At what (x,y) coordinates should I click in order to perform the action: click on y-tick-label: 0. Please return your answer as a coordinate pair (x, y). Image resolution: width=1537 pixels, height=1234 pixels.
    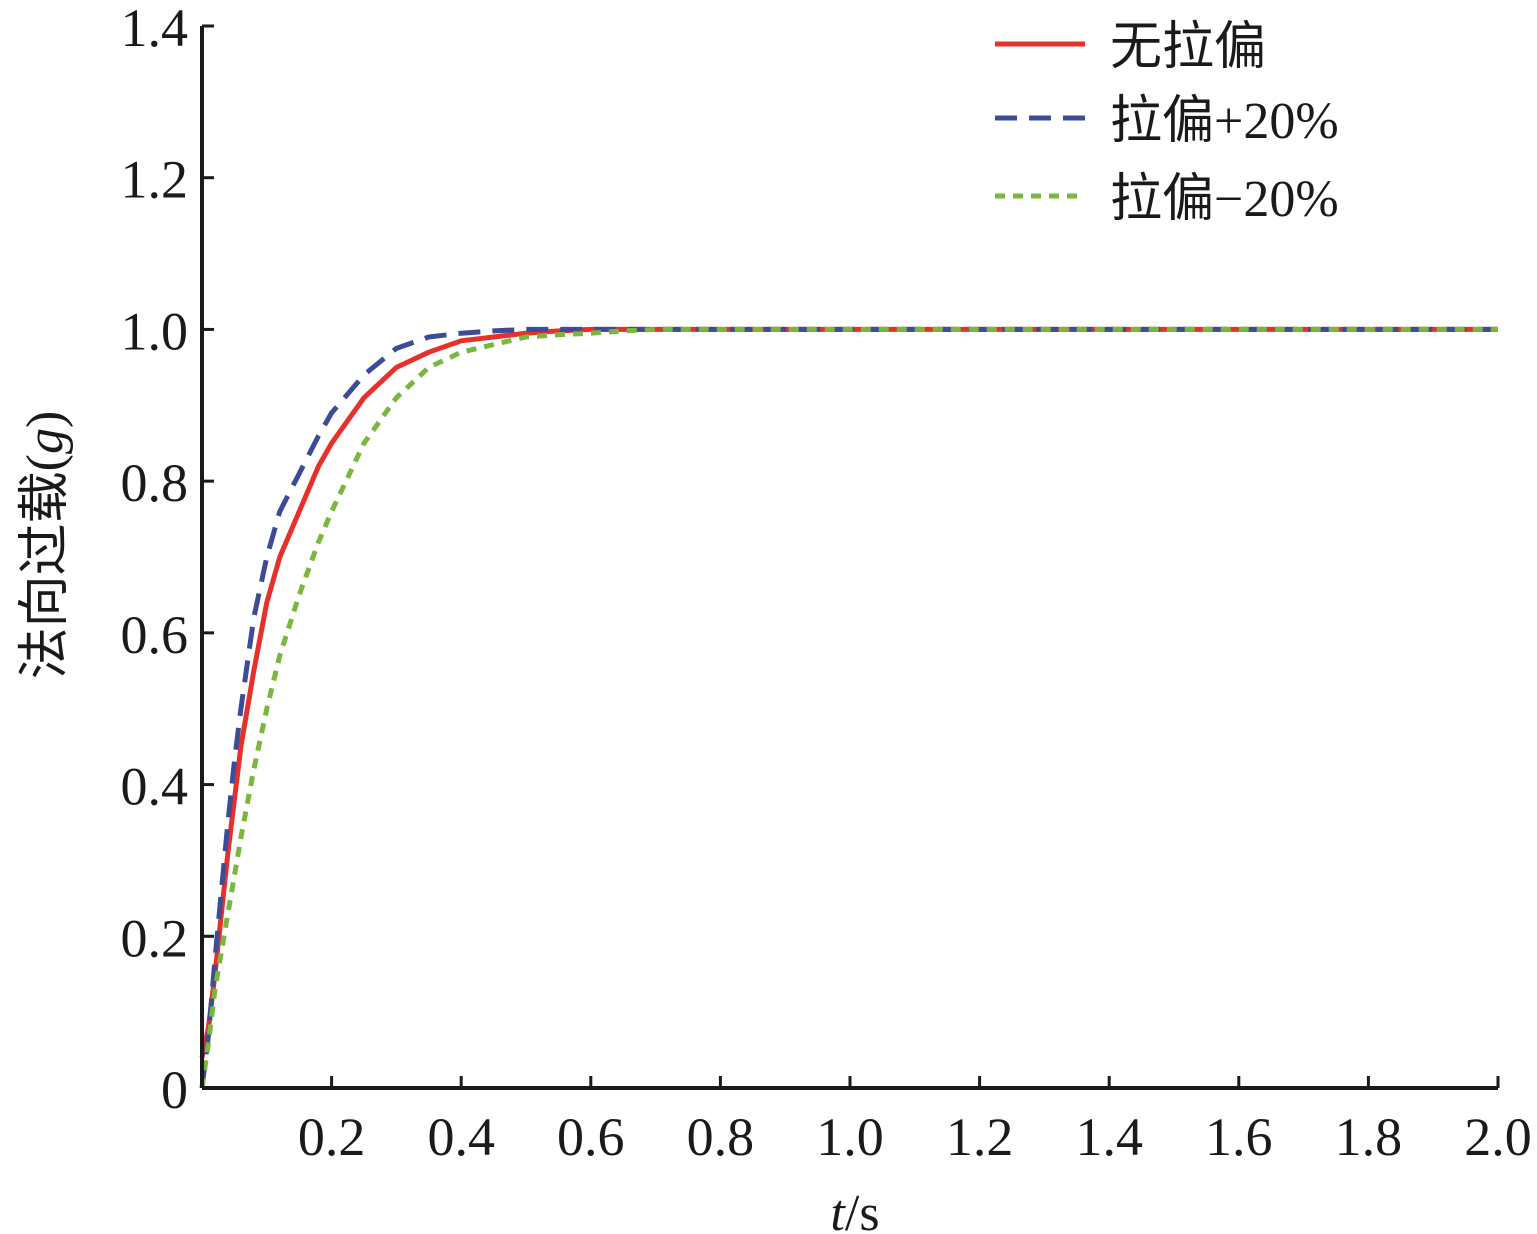
    Looking at the image, I should click on (174, 1090).